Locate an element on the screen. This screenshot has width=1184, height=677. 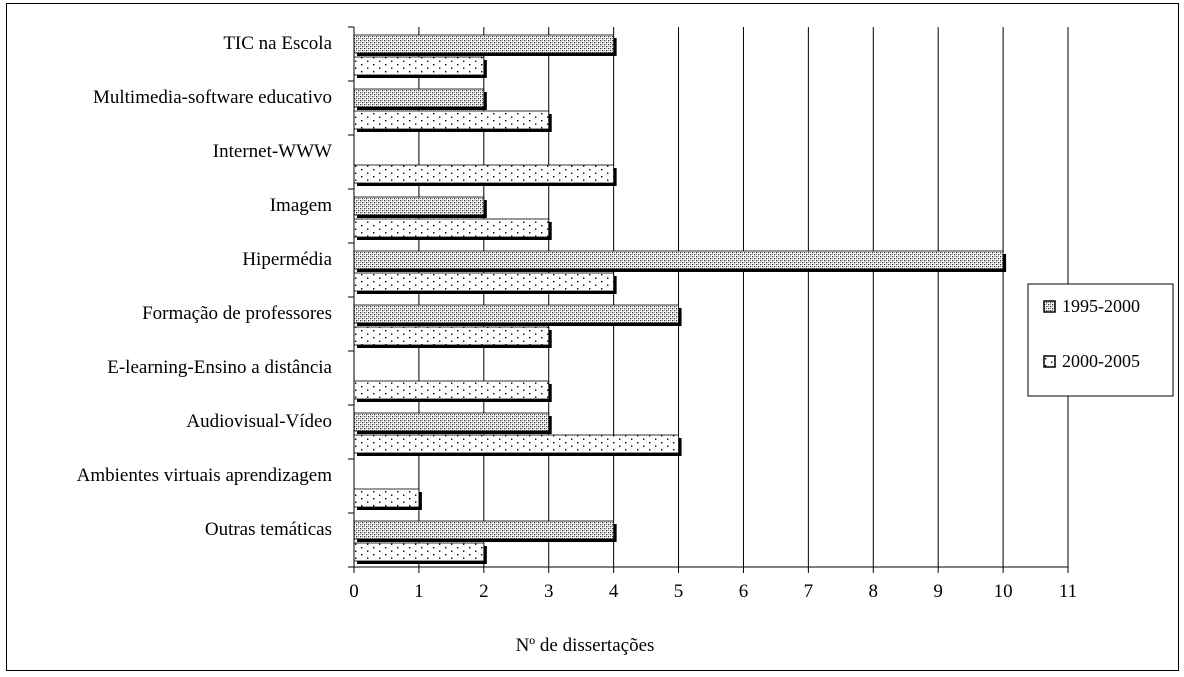
category-label: Ambientes virtuais aprendizagem is located at coordinates (205, 475).